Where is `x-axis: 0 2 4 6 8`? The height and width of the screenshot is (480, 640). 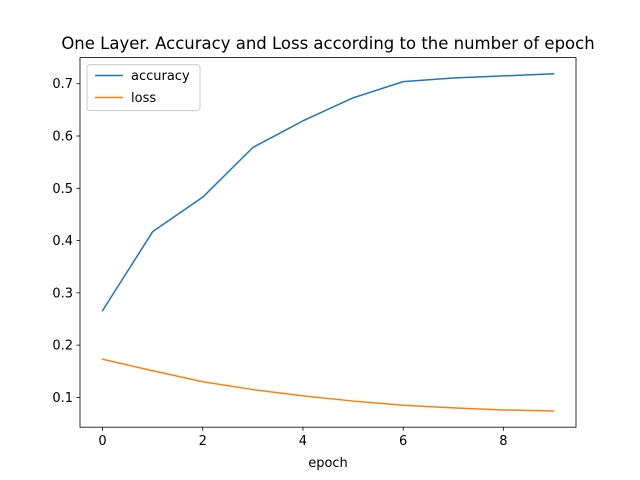
x-axis: 0 2 4 6 8 is located at coordinates (302, 438).